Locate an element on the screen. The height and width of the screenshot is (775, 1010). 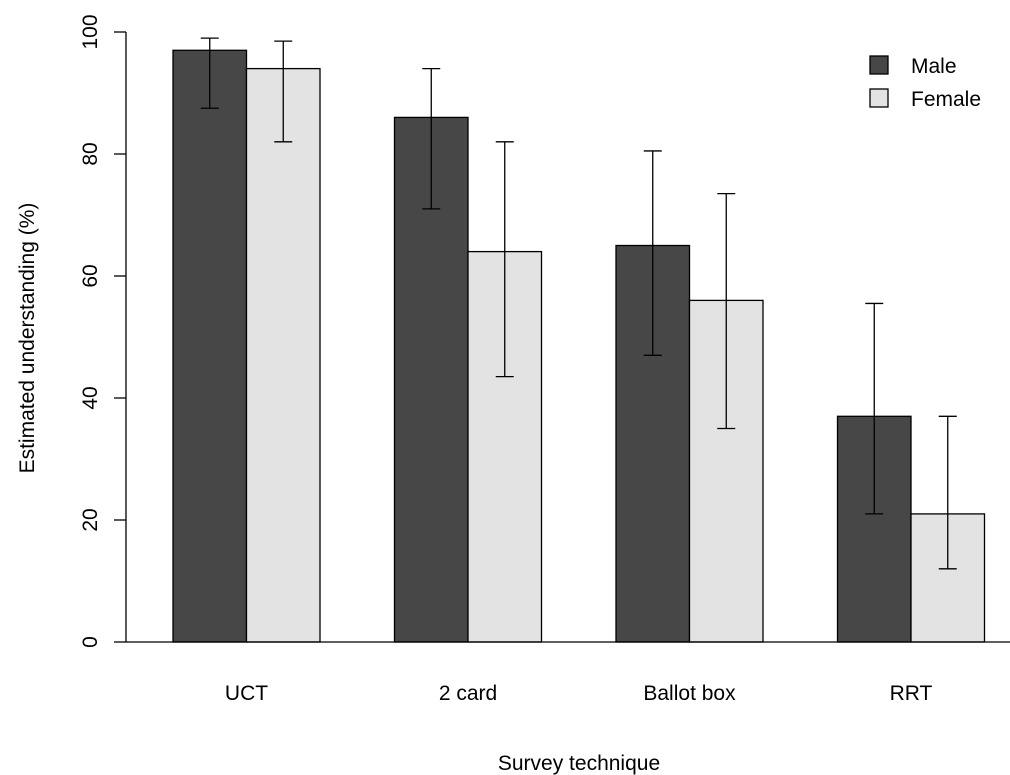
legend-swatch-female is located at coordinates (879, 98).